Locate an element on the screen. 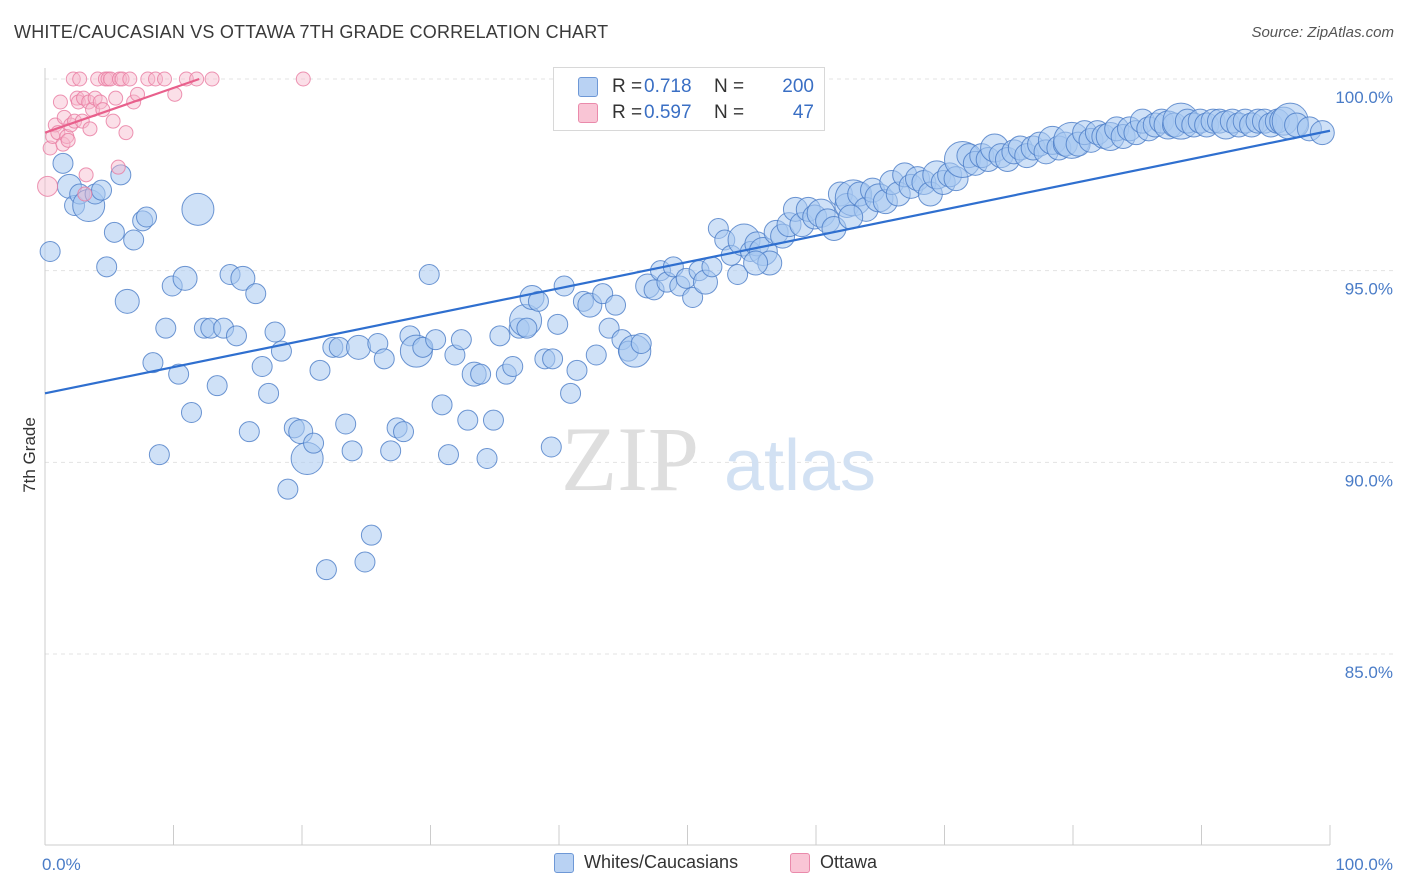  y-axis-title: 7th Grade is located at coordinates (29, 455).